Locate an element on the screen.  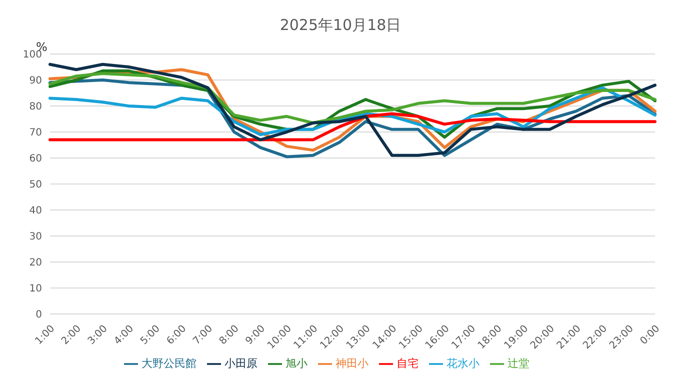
y-tick-label: 50 is located at coordinates (35, 185).